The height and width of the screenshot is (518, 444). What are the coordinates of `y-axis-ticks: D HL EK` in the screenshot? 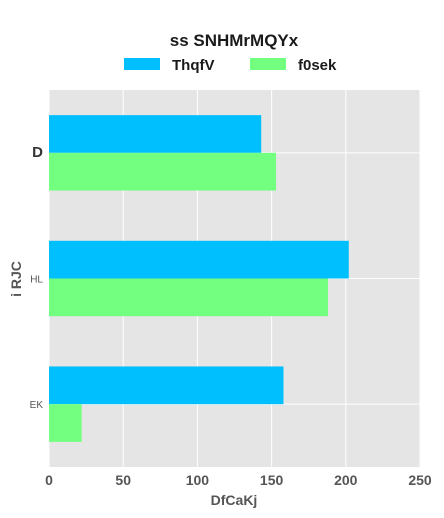 It's located at (37, 277).